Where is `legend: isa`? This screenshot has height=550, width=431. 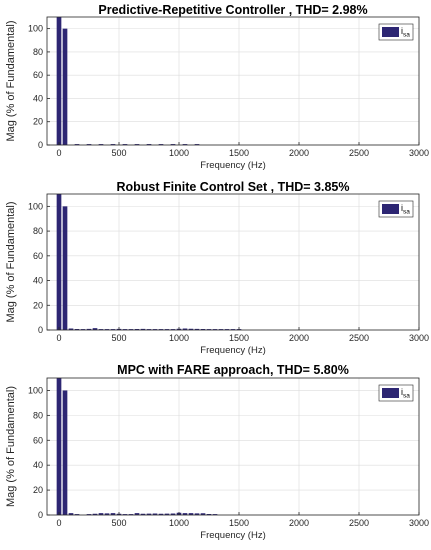 legend: isa is located at coordinates (396, 393).